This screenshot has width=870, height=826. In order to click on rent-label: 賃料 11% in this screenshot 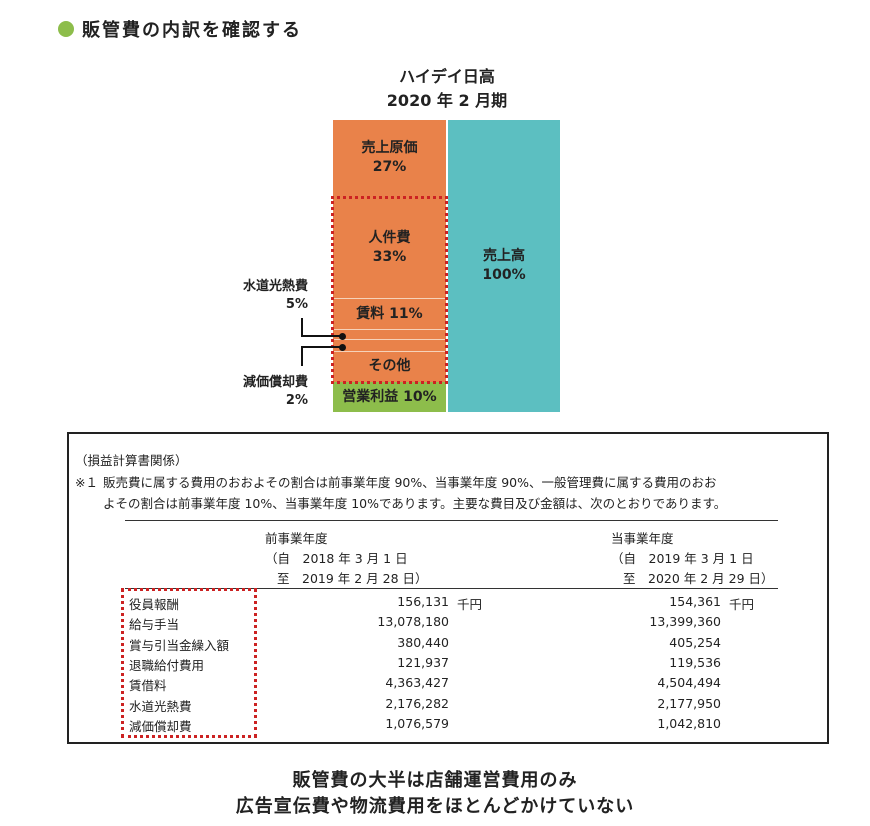, I will do `click(389, 313)`.